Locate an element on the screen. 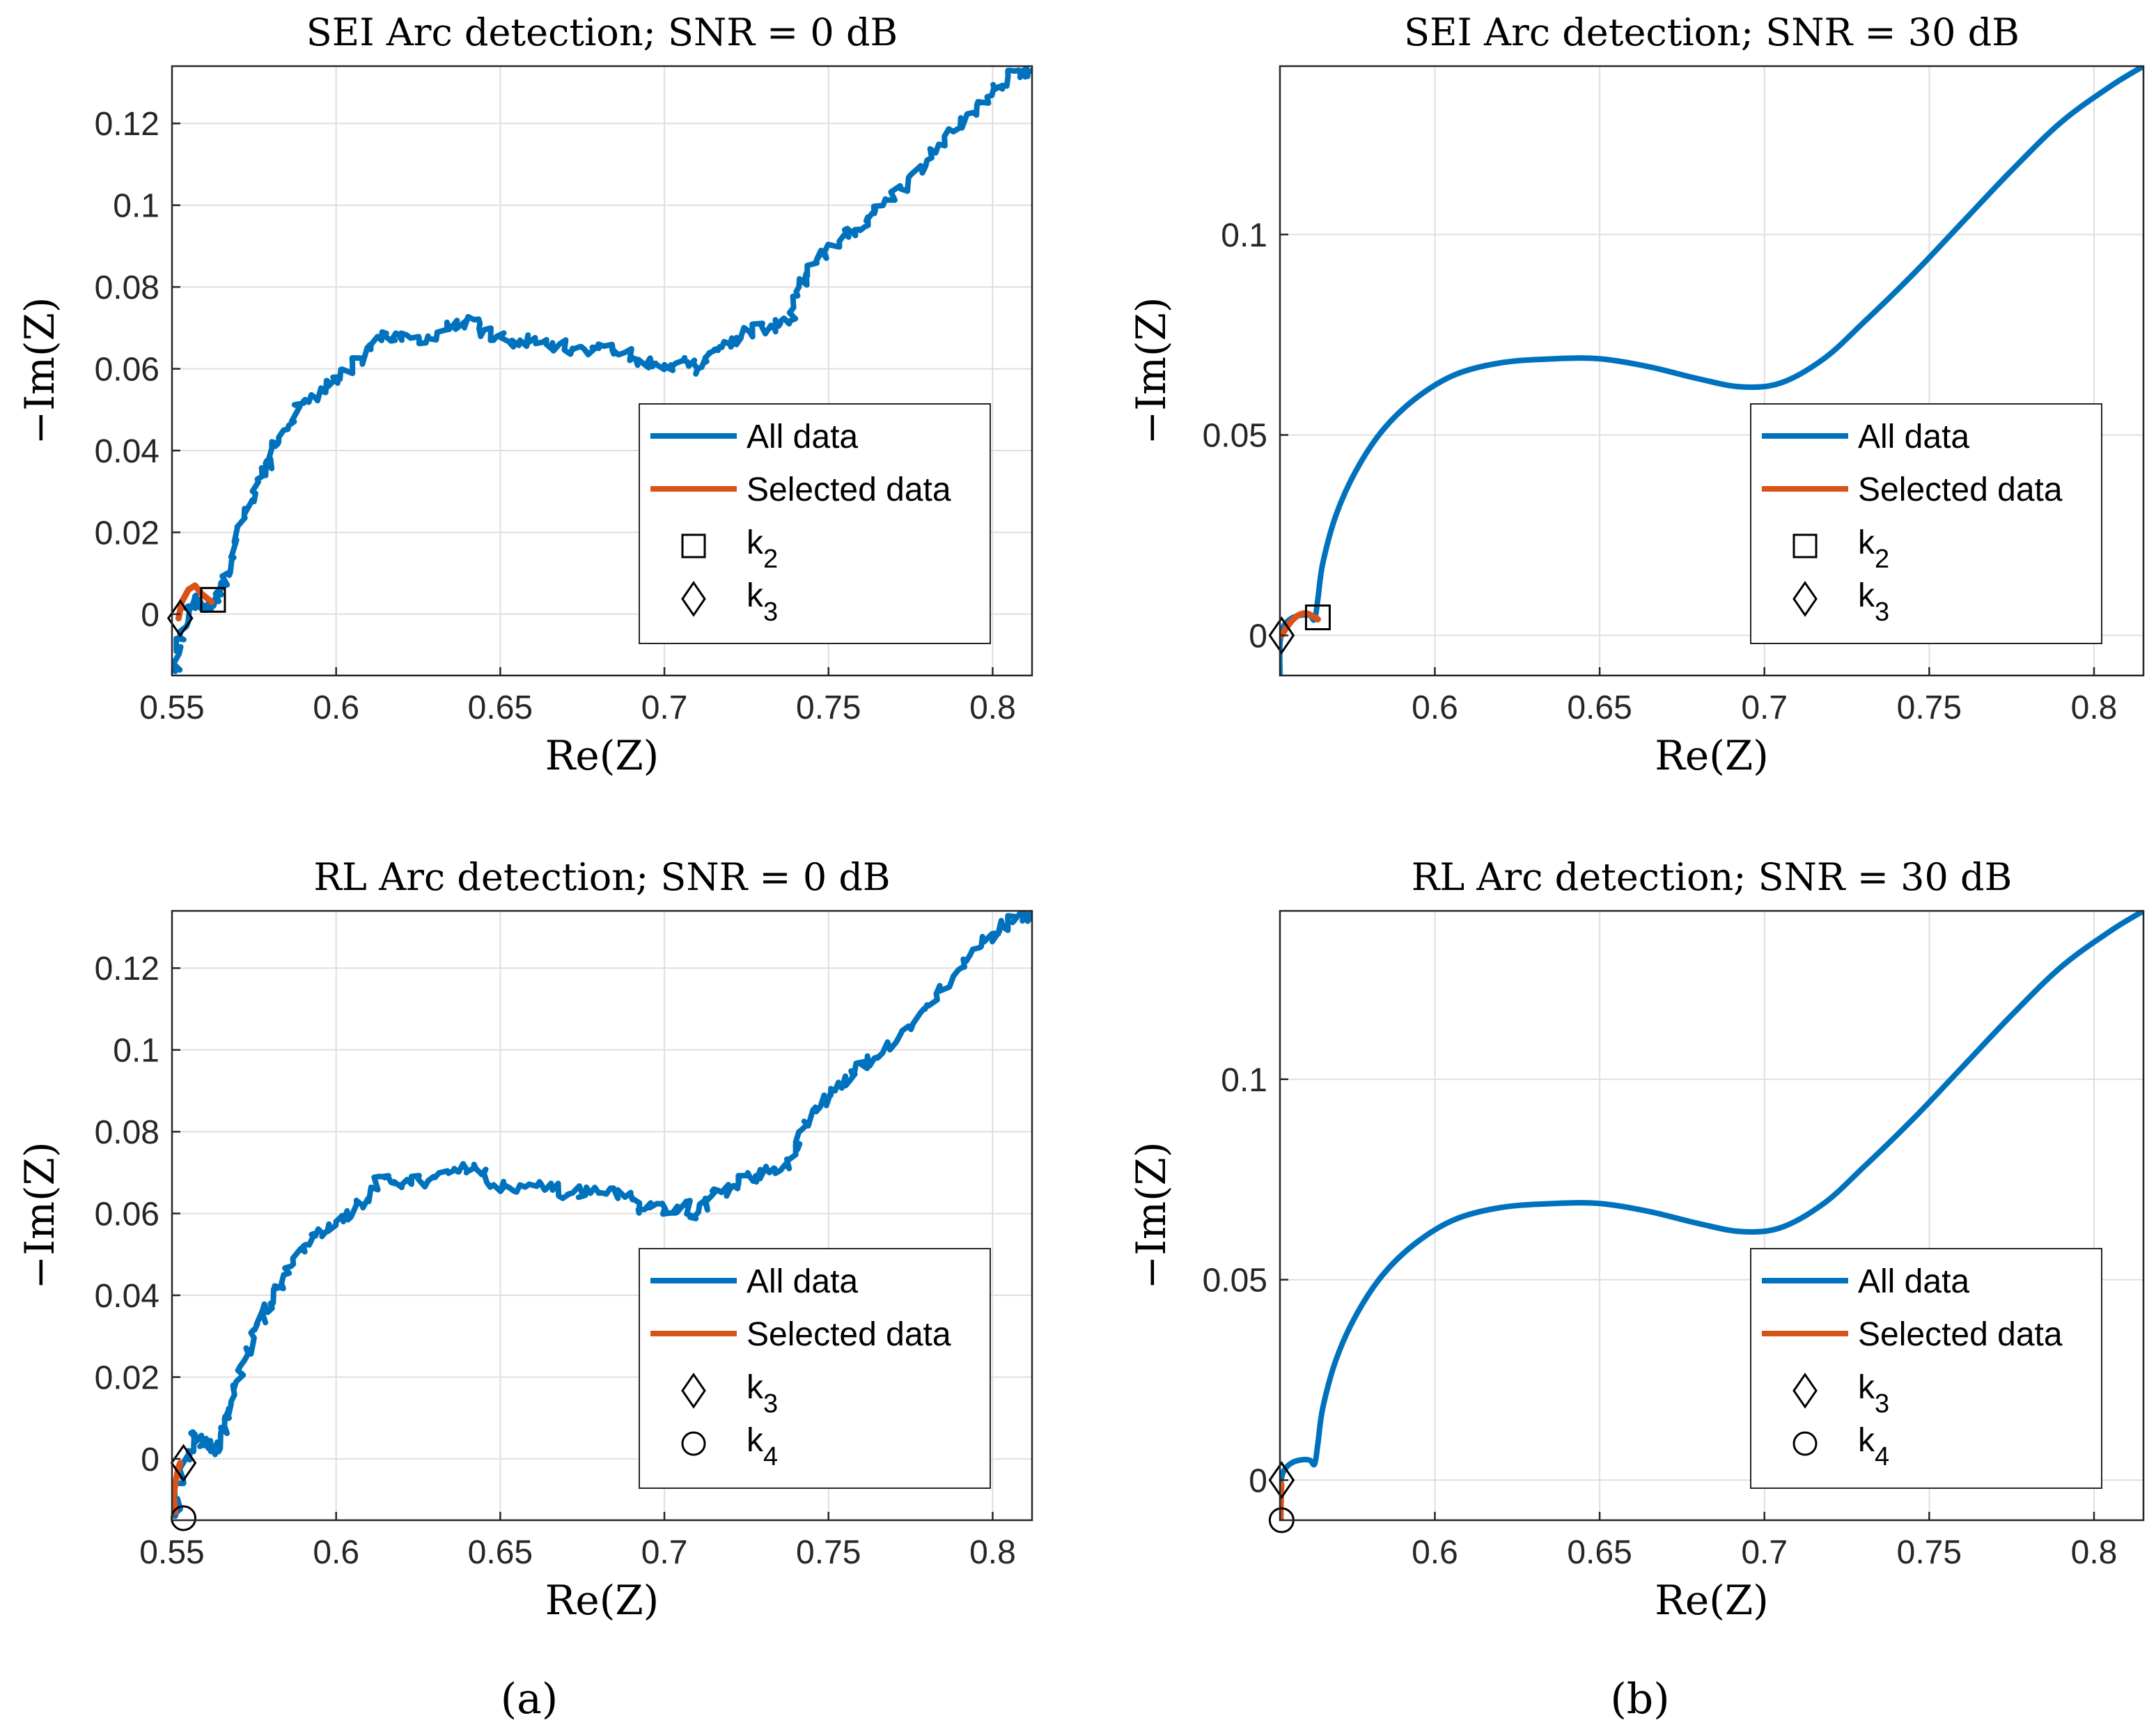 The width and height of the screenshot is (2156, 1734). caption-a-text: (a) is located at coordinates (529, 1699).